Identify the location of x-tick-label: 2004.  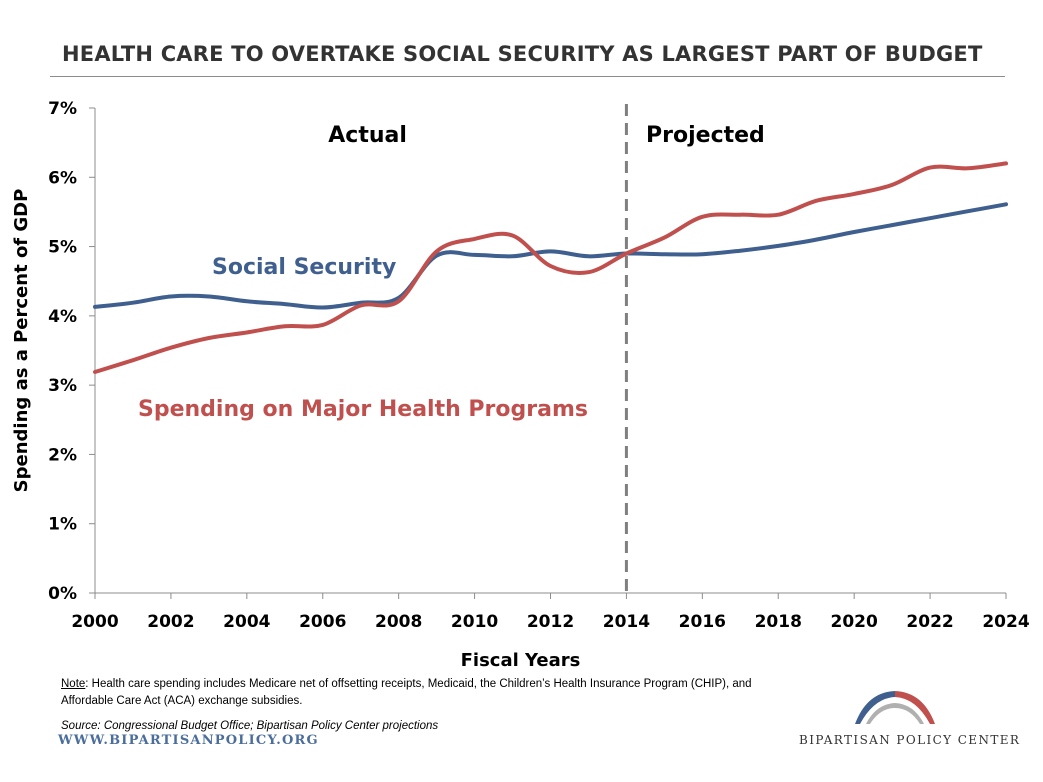
(246, 622).